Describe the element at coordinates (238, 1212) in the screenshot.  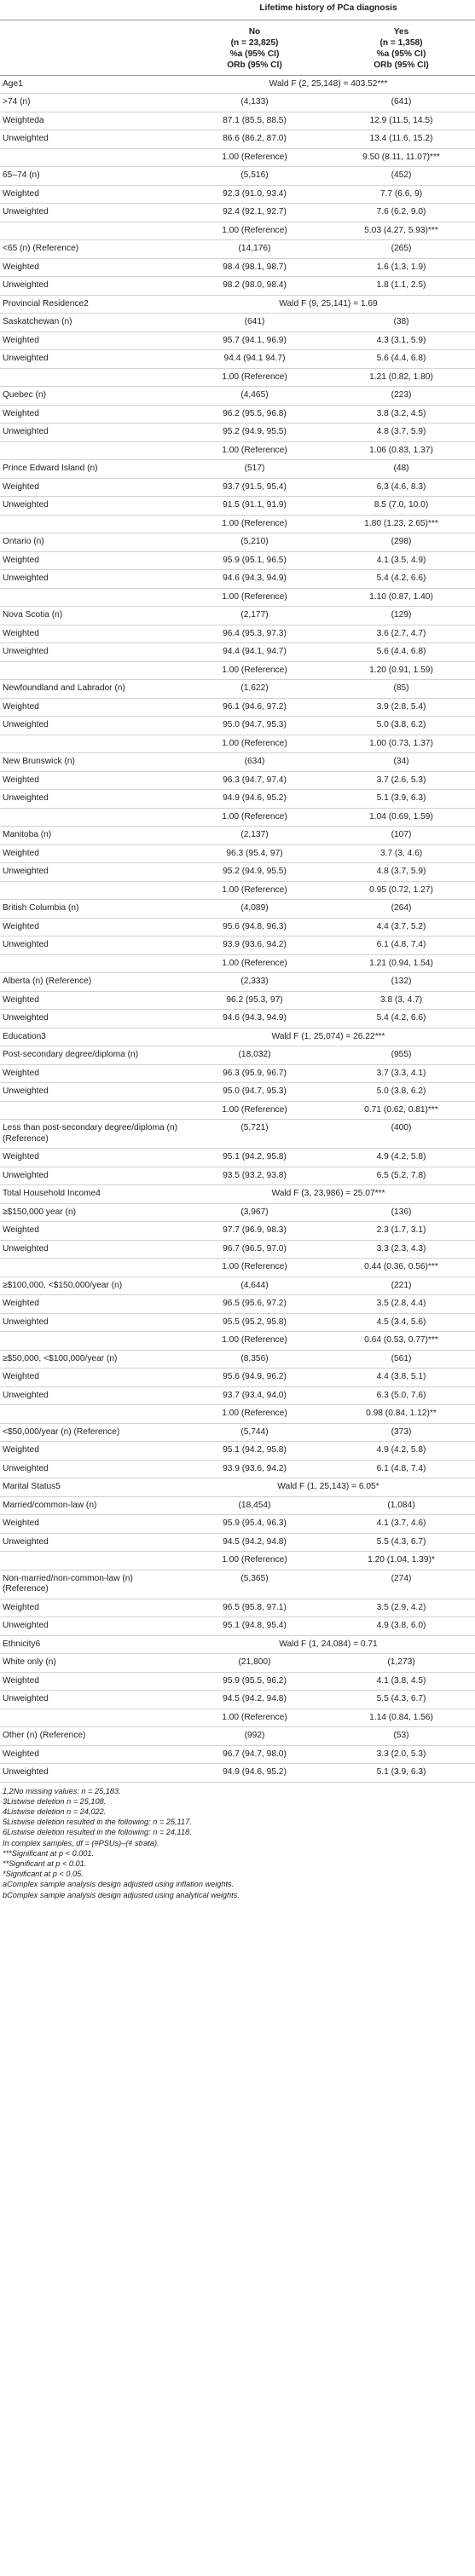
I see `table-row: ≥$150,000 year (n) (3,967) (136)` at that location.